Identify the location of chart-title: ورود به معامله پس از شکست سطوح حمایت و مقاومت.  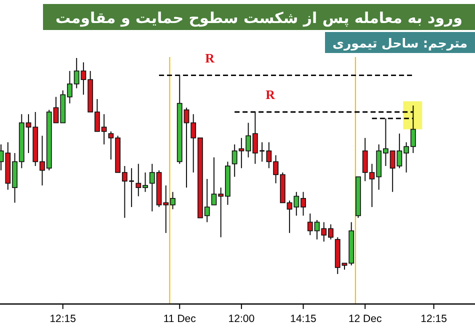
(259, 18).